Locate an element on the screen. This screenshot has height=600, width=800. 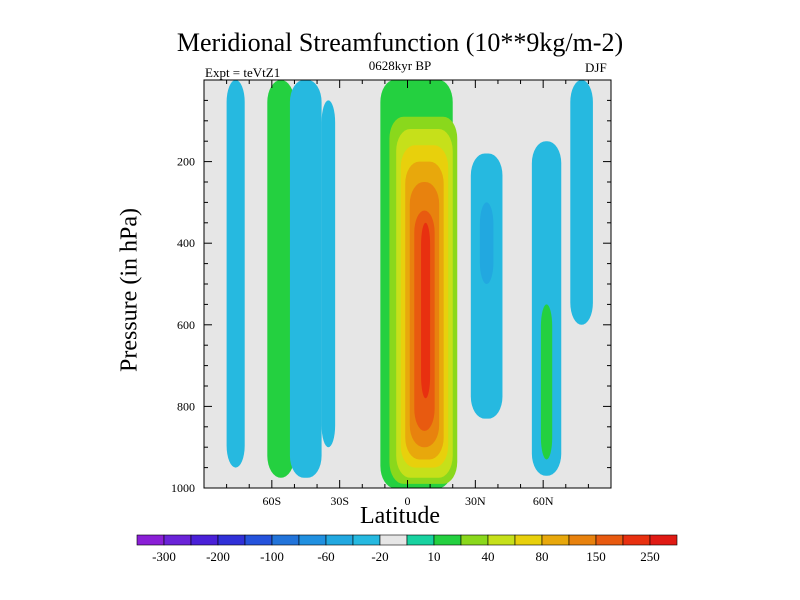
colorbar-label: -60 is located at coordinates (325, 556).